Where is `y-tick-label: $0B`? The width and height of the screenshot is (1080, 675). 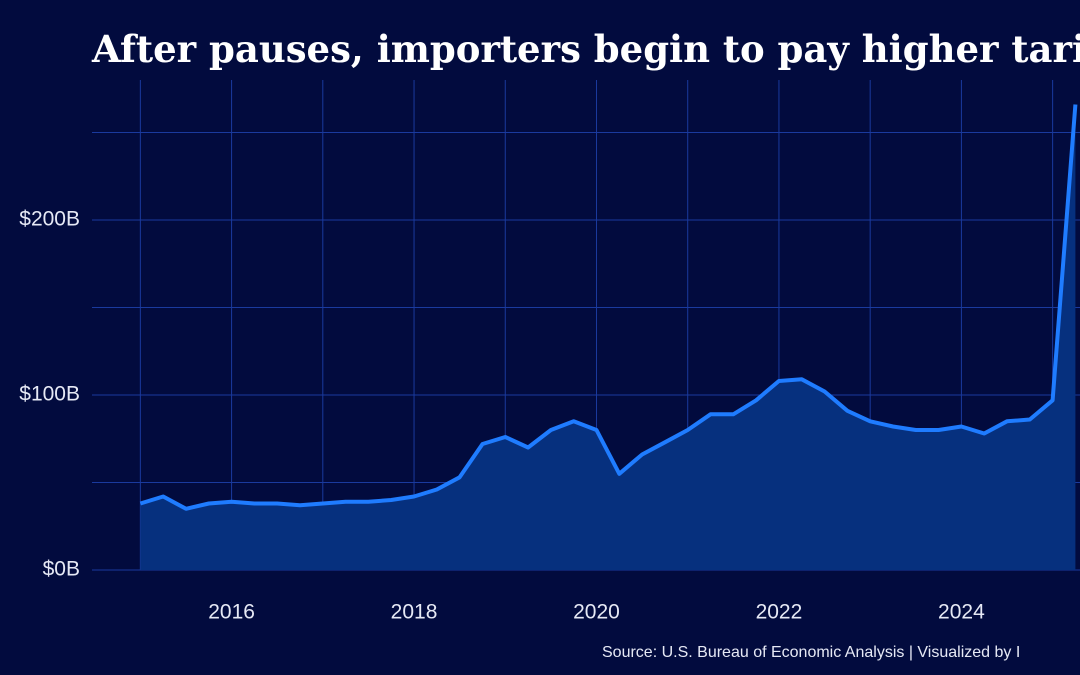 y-tick-label: $0B is located at coordinates (61, 569).